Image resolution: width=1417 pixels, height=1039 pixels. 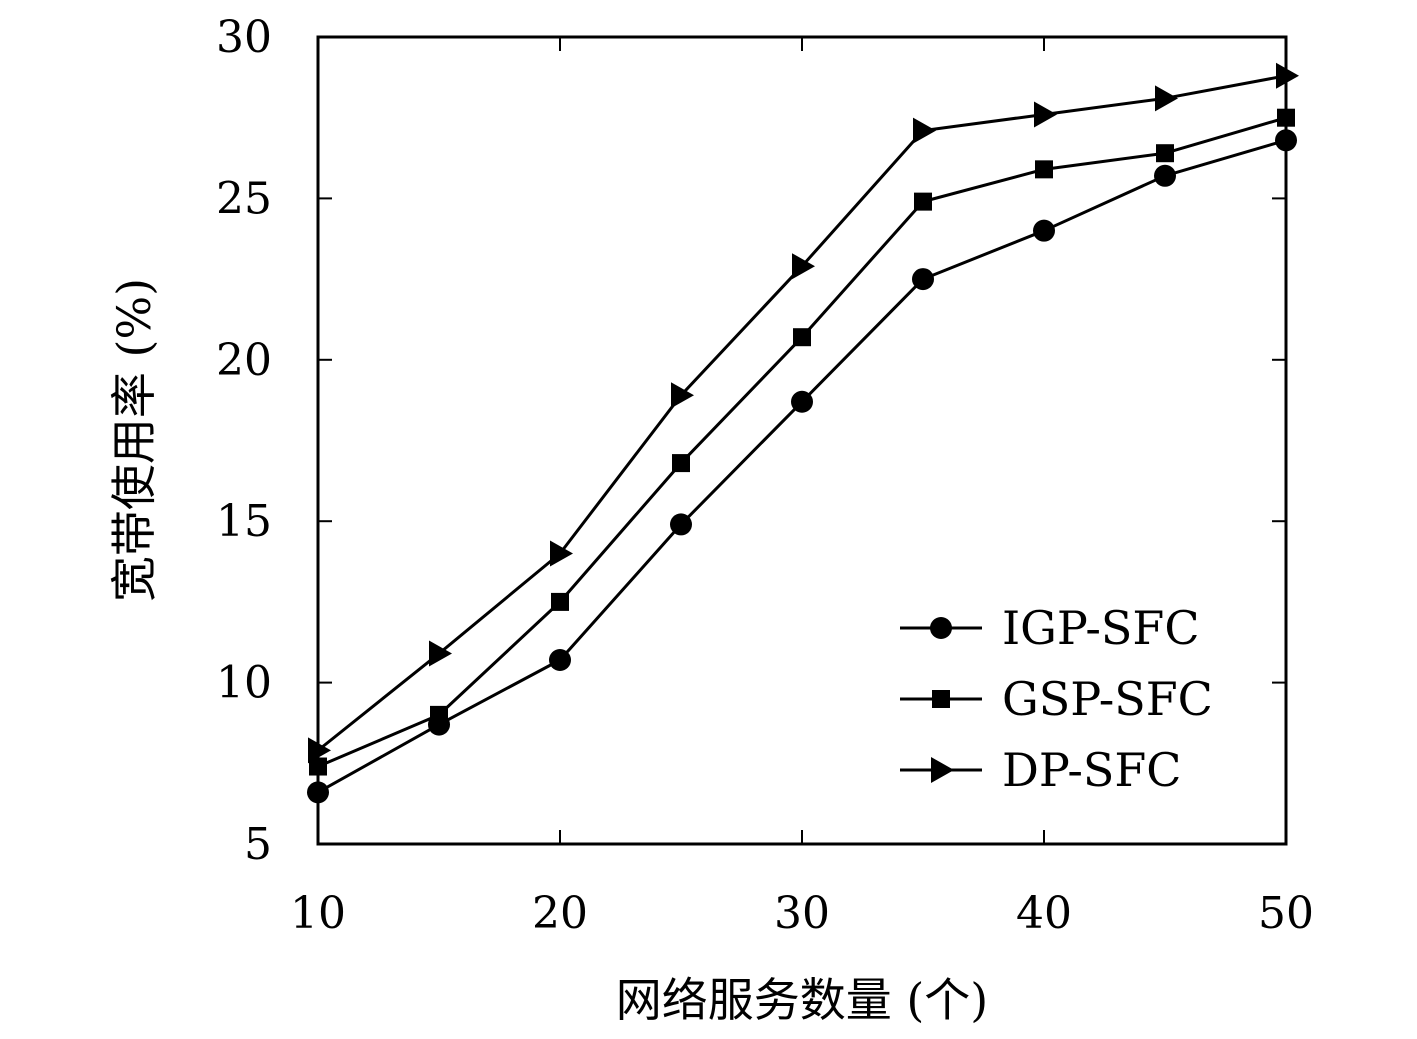 I want to click on y-tick-label: 10, so click(x=244, y=683).